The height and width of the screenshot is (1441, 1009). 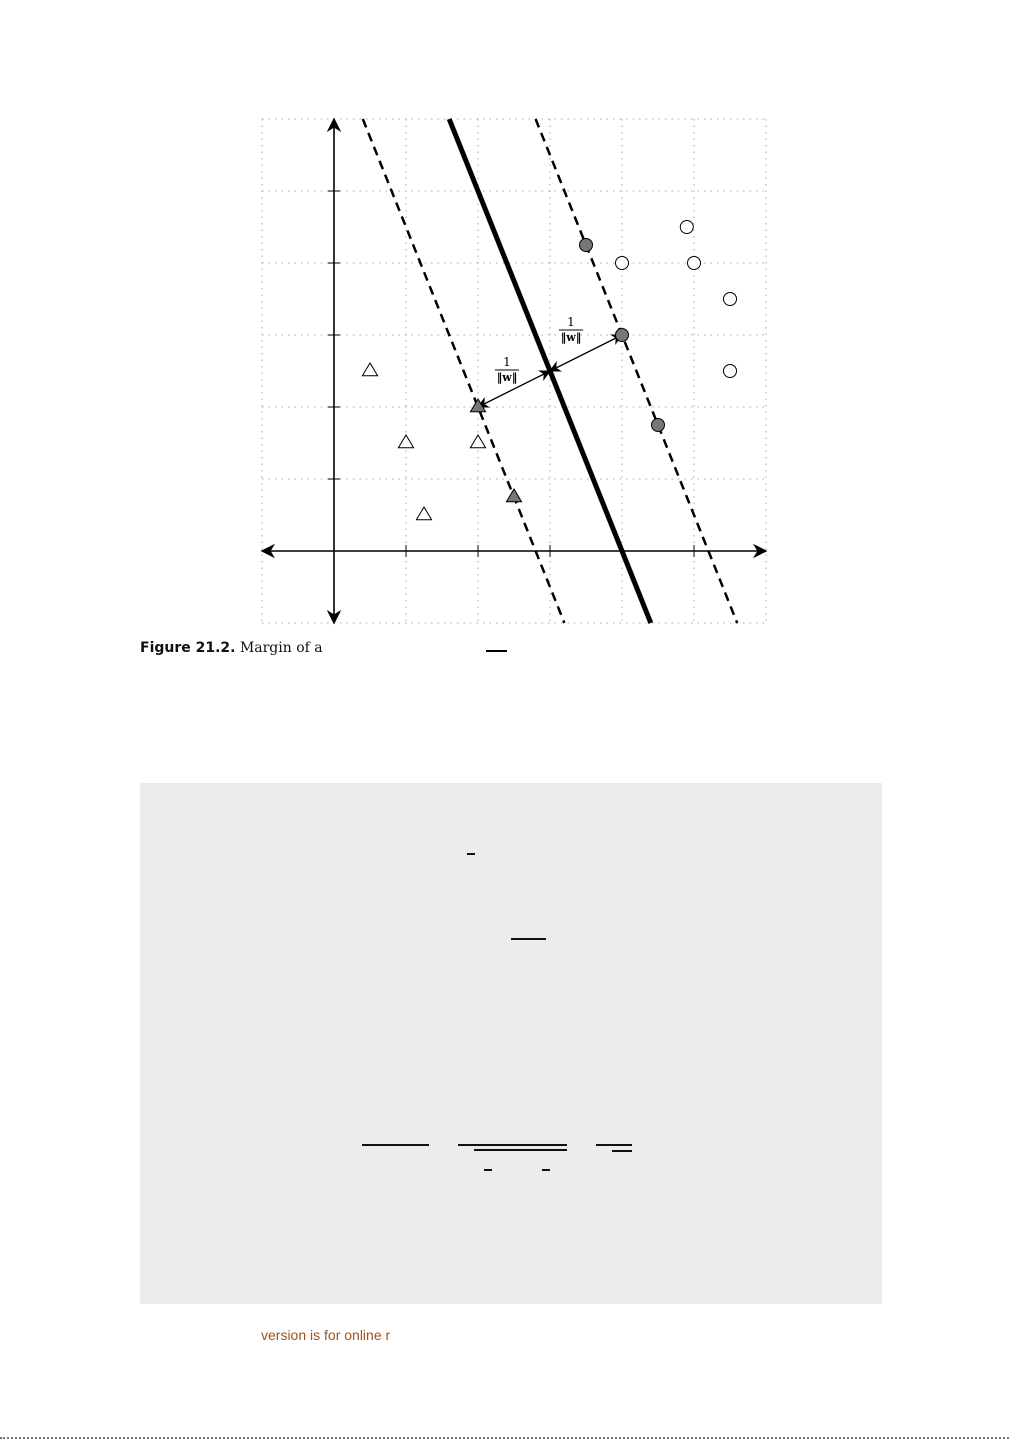 I want to click on caption-fraction-bar, so click(x=496, y=651).